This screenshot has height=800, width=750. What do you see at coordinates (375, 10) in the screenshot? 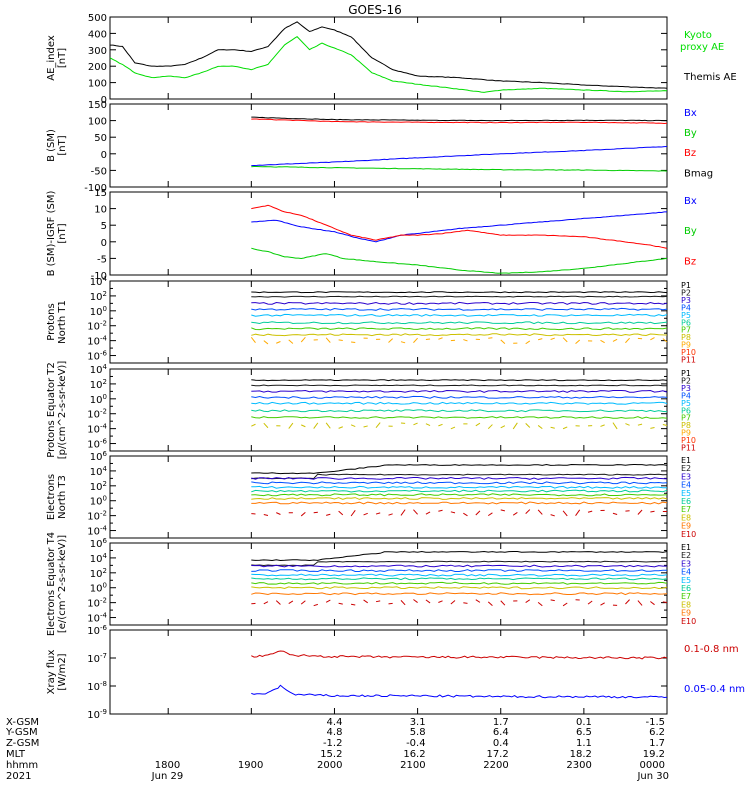
I see `figure-title: GOES-16` at bounding box center [375, 10].